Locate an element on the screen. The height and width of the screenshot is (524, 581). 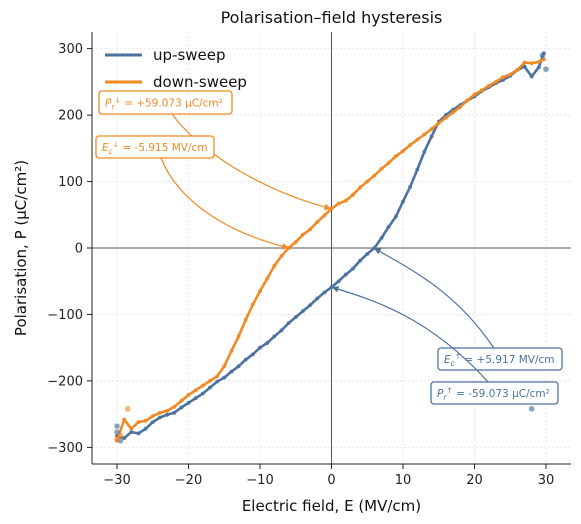
y-tick-label: 100 is located at coordinates (70, 182).